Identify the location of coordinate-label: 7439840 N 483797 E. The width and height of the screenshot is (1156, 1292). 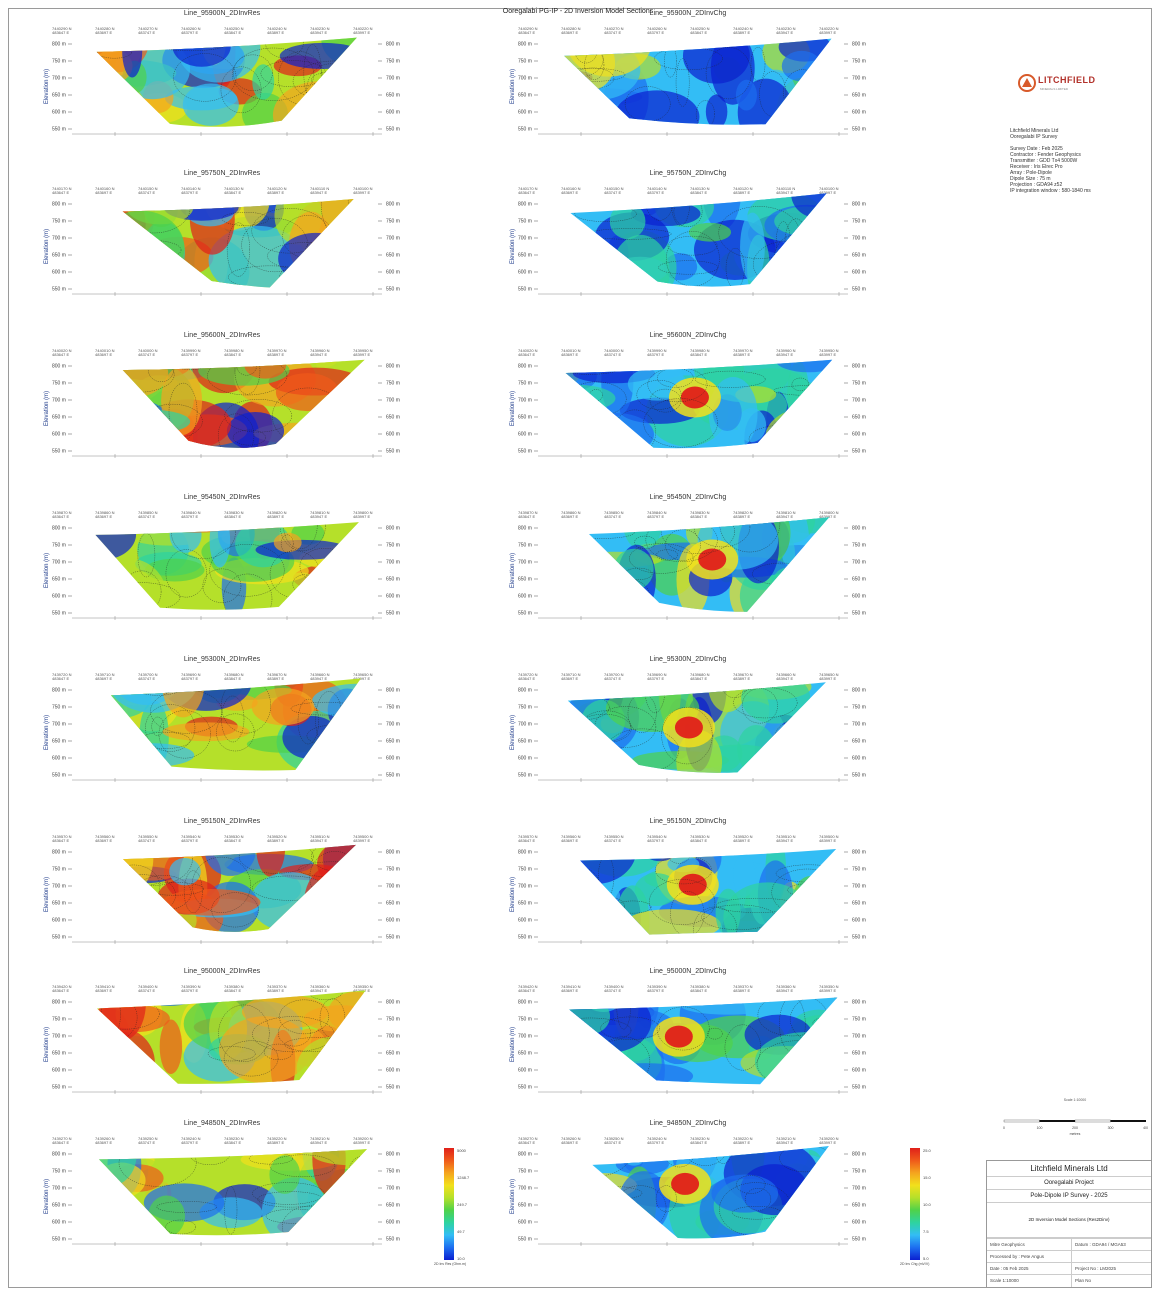
(191, 514).